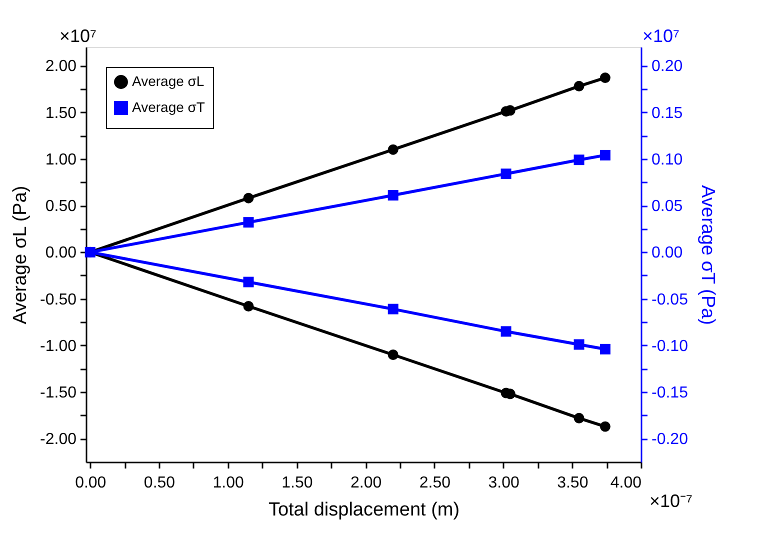  I want to click on x-tick-label: 1.00, so click(228, 483).